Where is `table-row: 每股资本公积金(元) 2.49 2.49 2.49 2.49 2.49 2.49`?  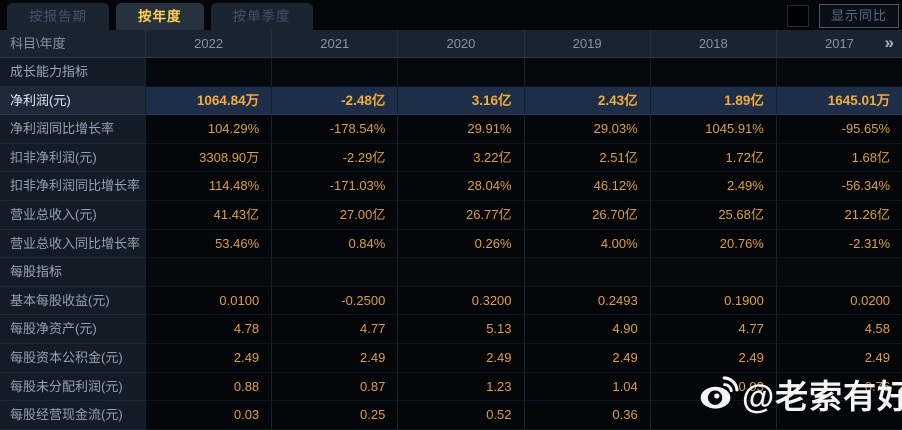
table-row: 每股资本公积金(元) 2.49 2.49 2.49 2.49 2.49 2.49 is located at coordinates (451, 358).